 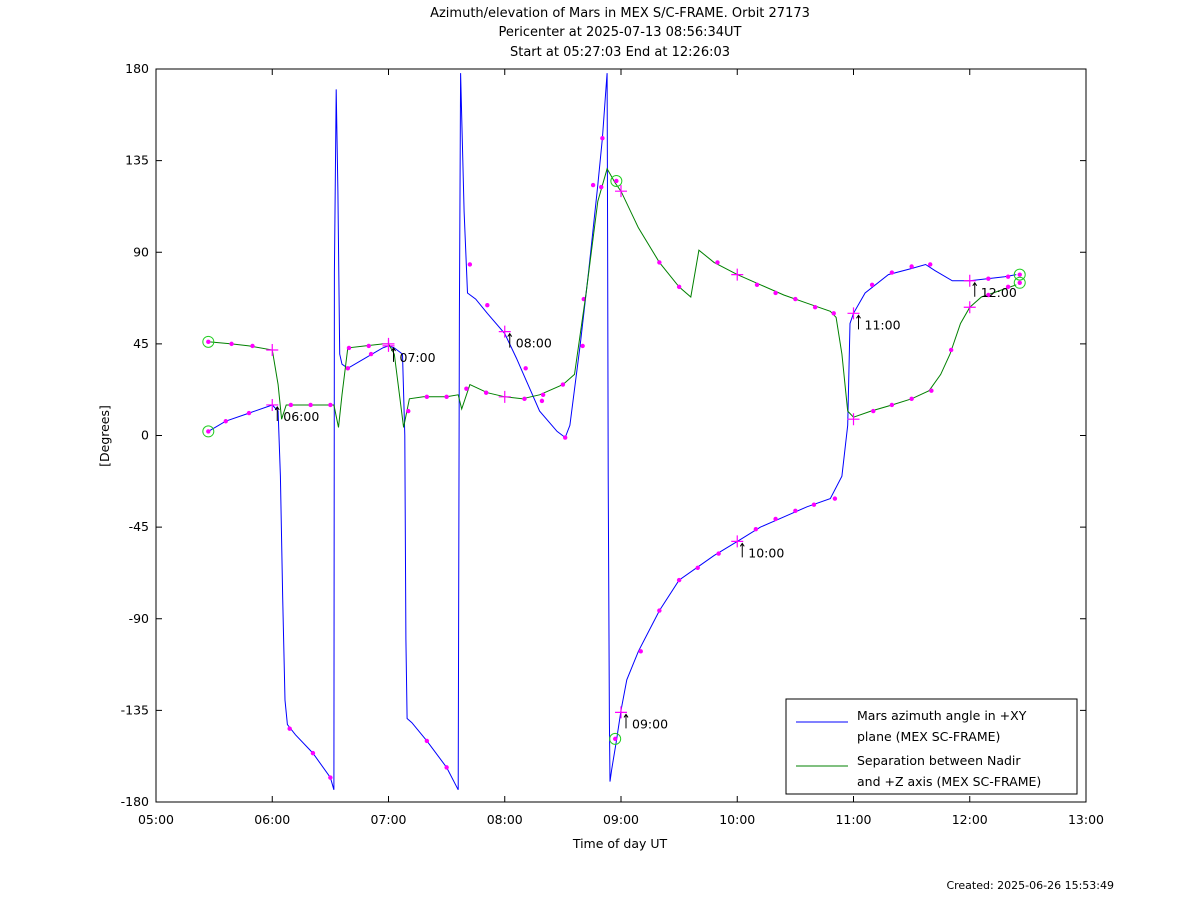 What do you see at coordinates (388, 819) in the screenshot?
I see `x-tick-label: 07:00` at bounding box center [388, 819].